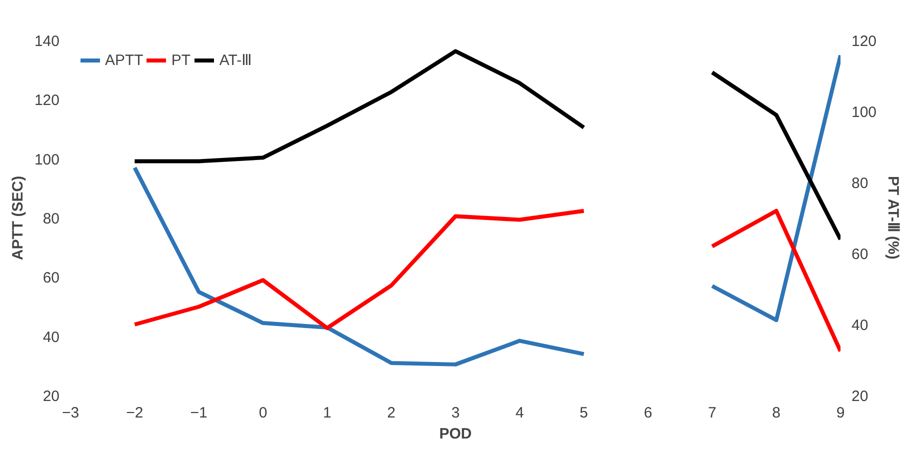  Describe the element at coordinates (17, 218) in the screenshot. I see `y-axis-title: APTT (SEC)` at that location.